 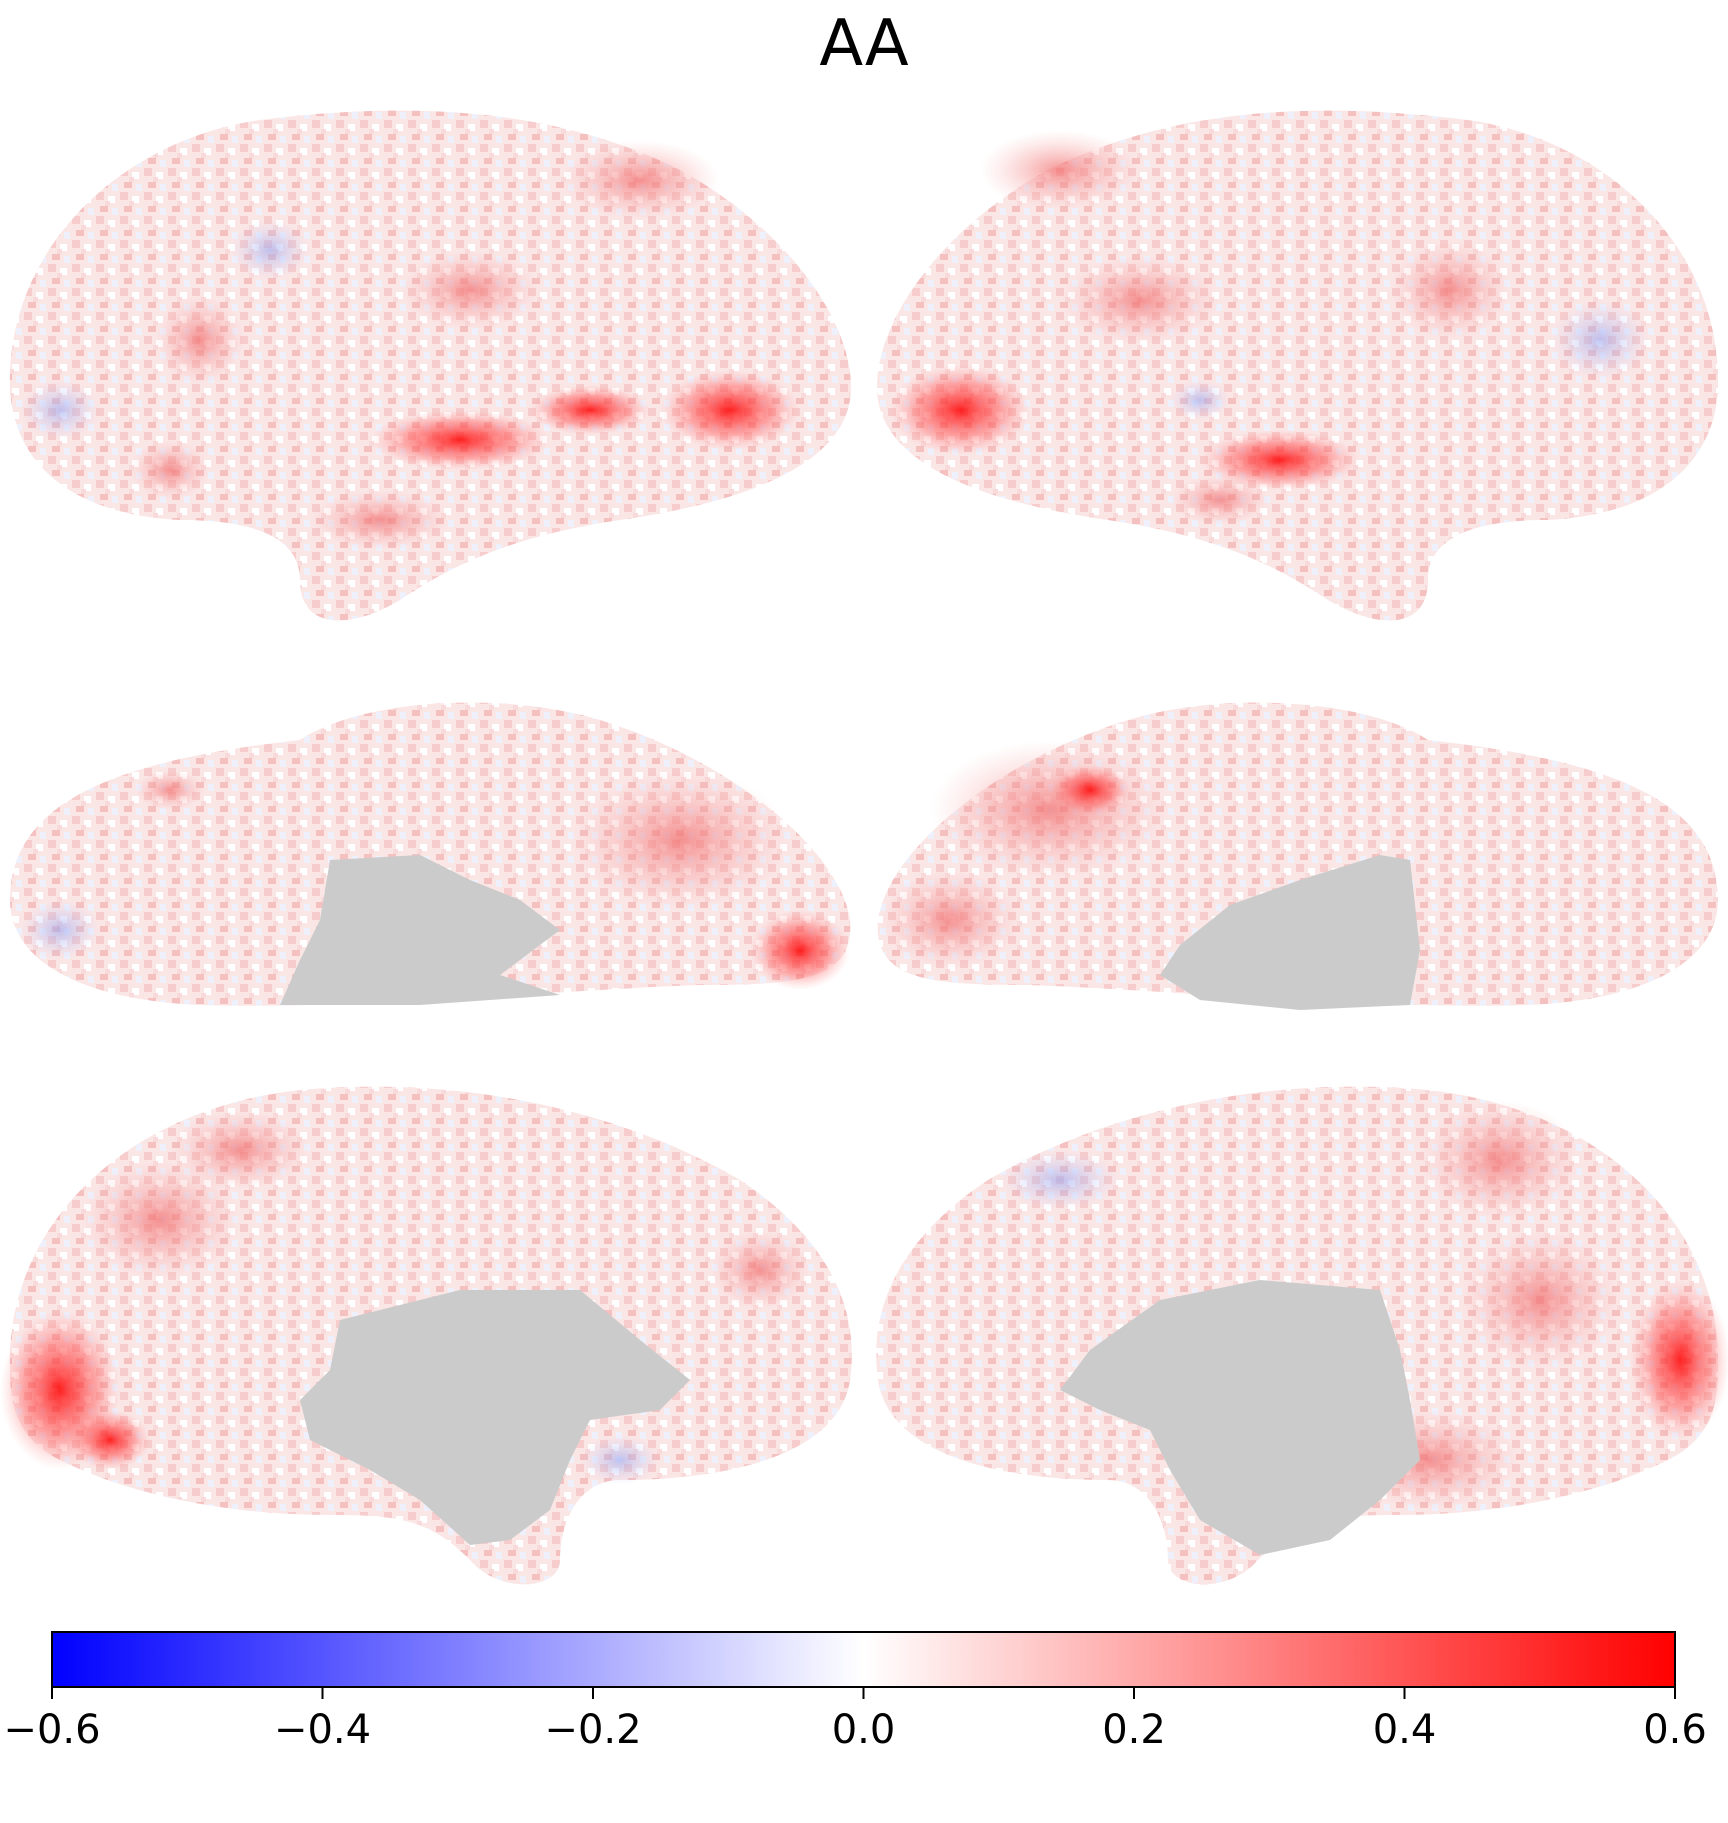 What do you see at coordinates (430, 854) in the screenshot?
I see `left-ventral-view` at bounding box center [430, 854].